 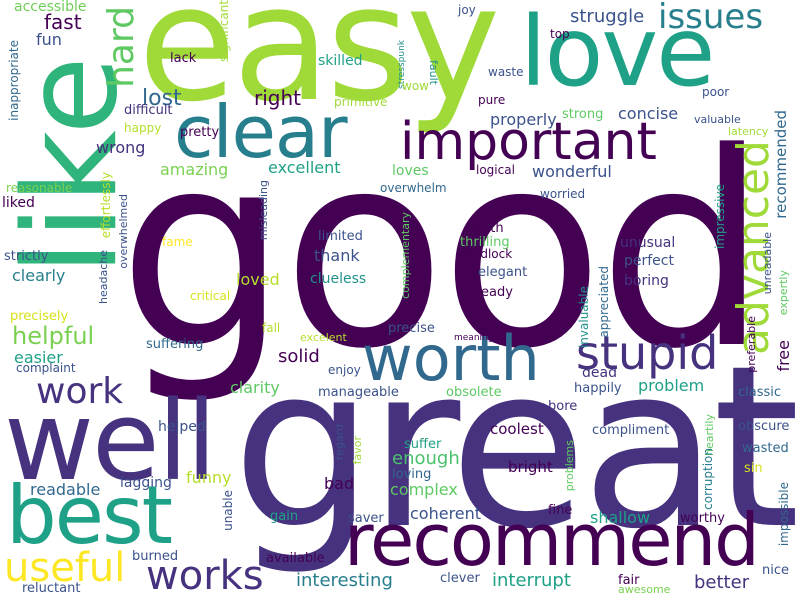 I want to click on word-skilled: skilled, so click(x=340, y=61).